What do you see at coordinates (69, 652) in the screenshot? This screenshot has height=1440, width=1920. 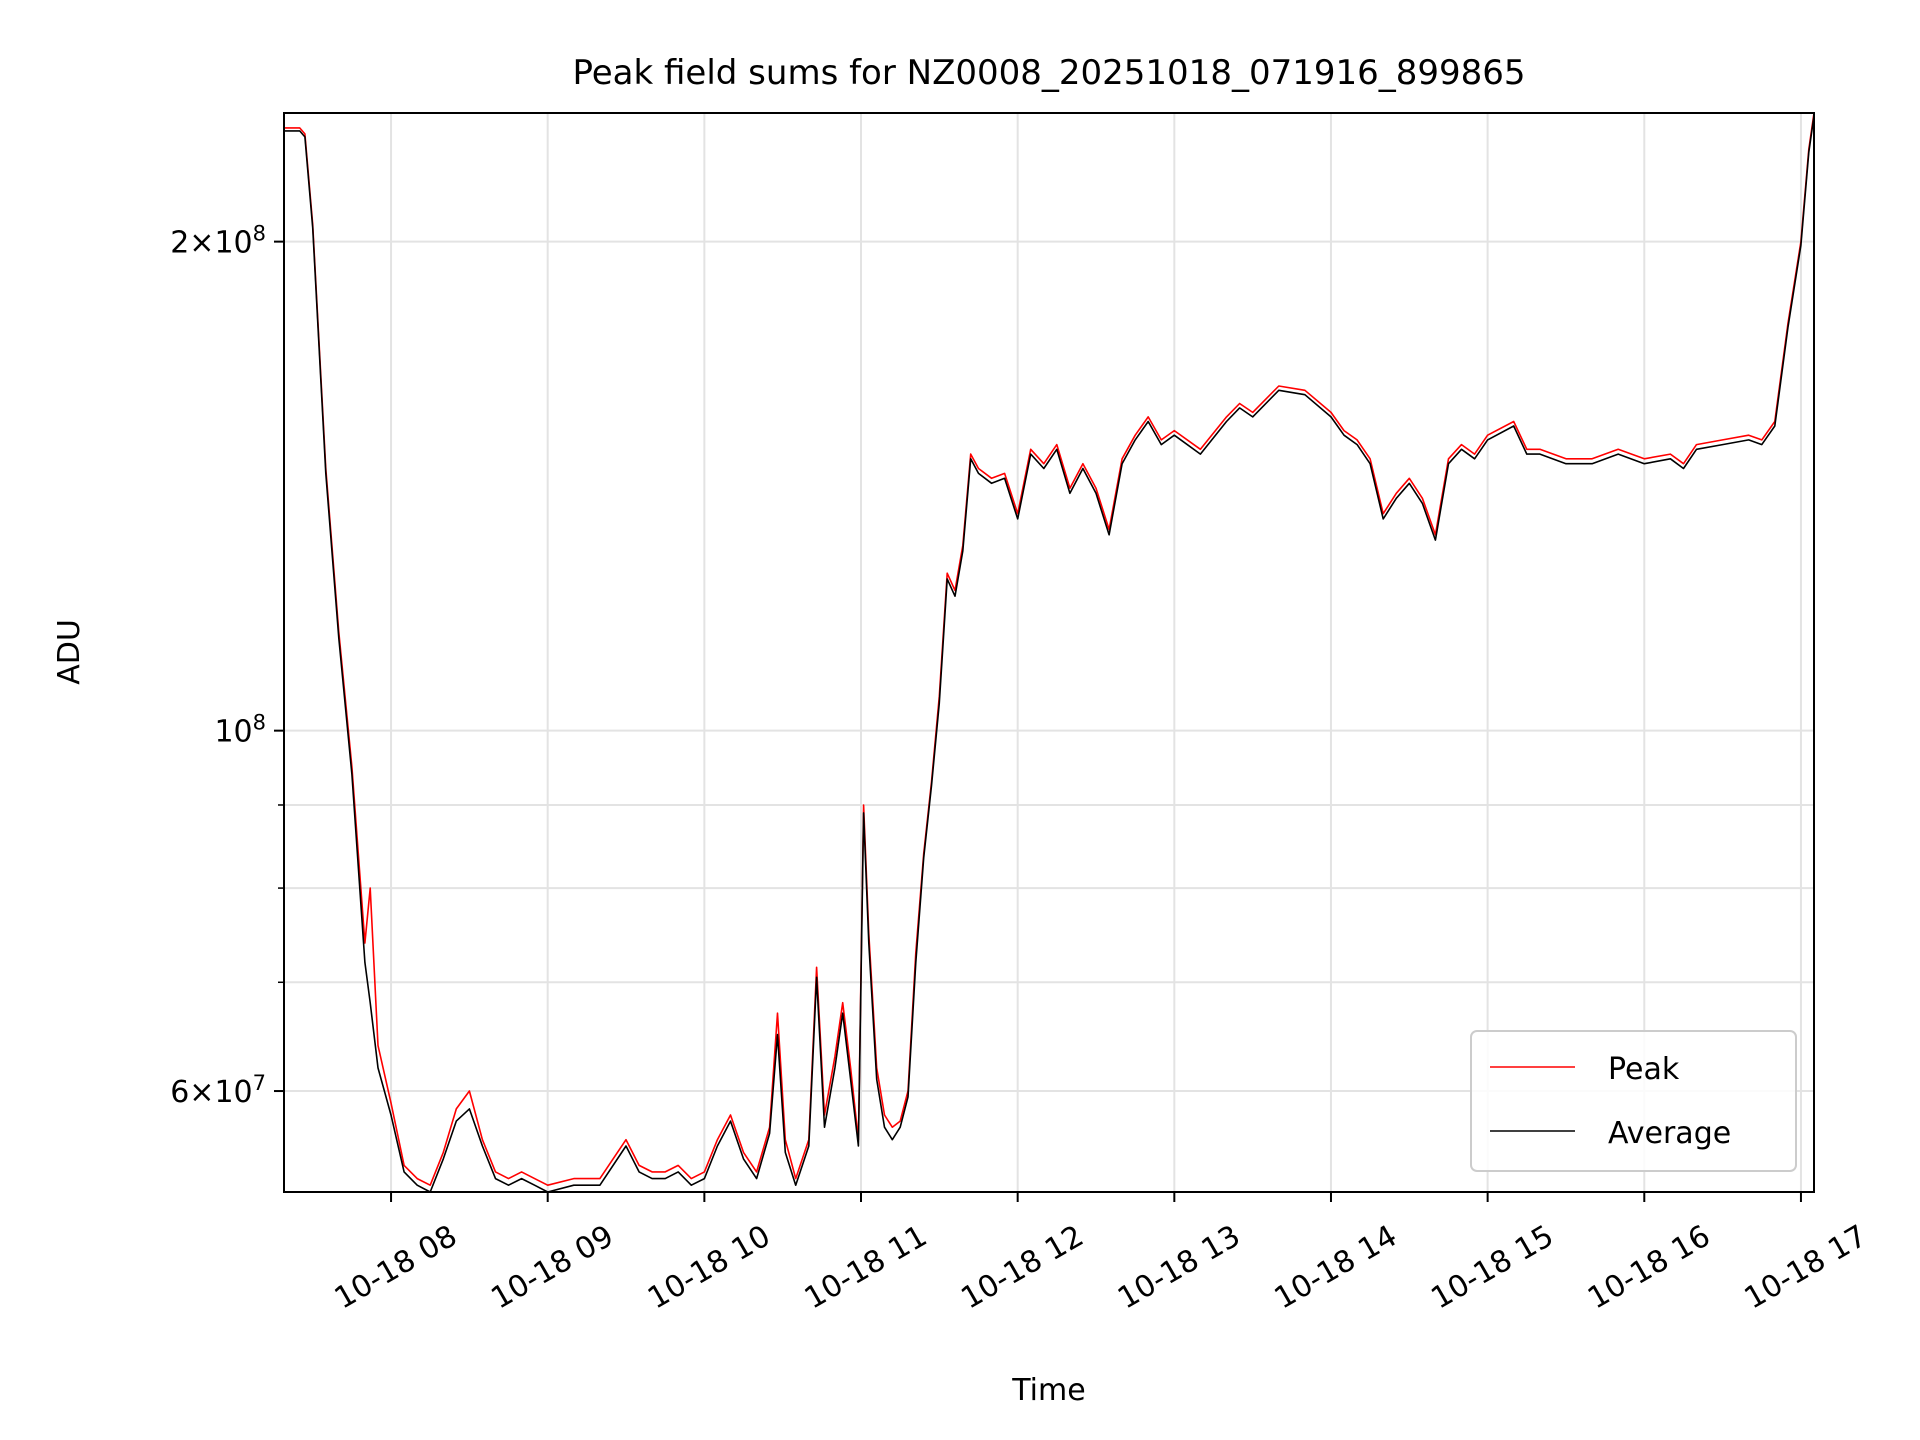 I see `y-axis-label: ADU` at bounding box center [69, 652].